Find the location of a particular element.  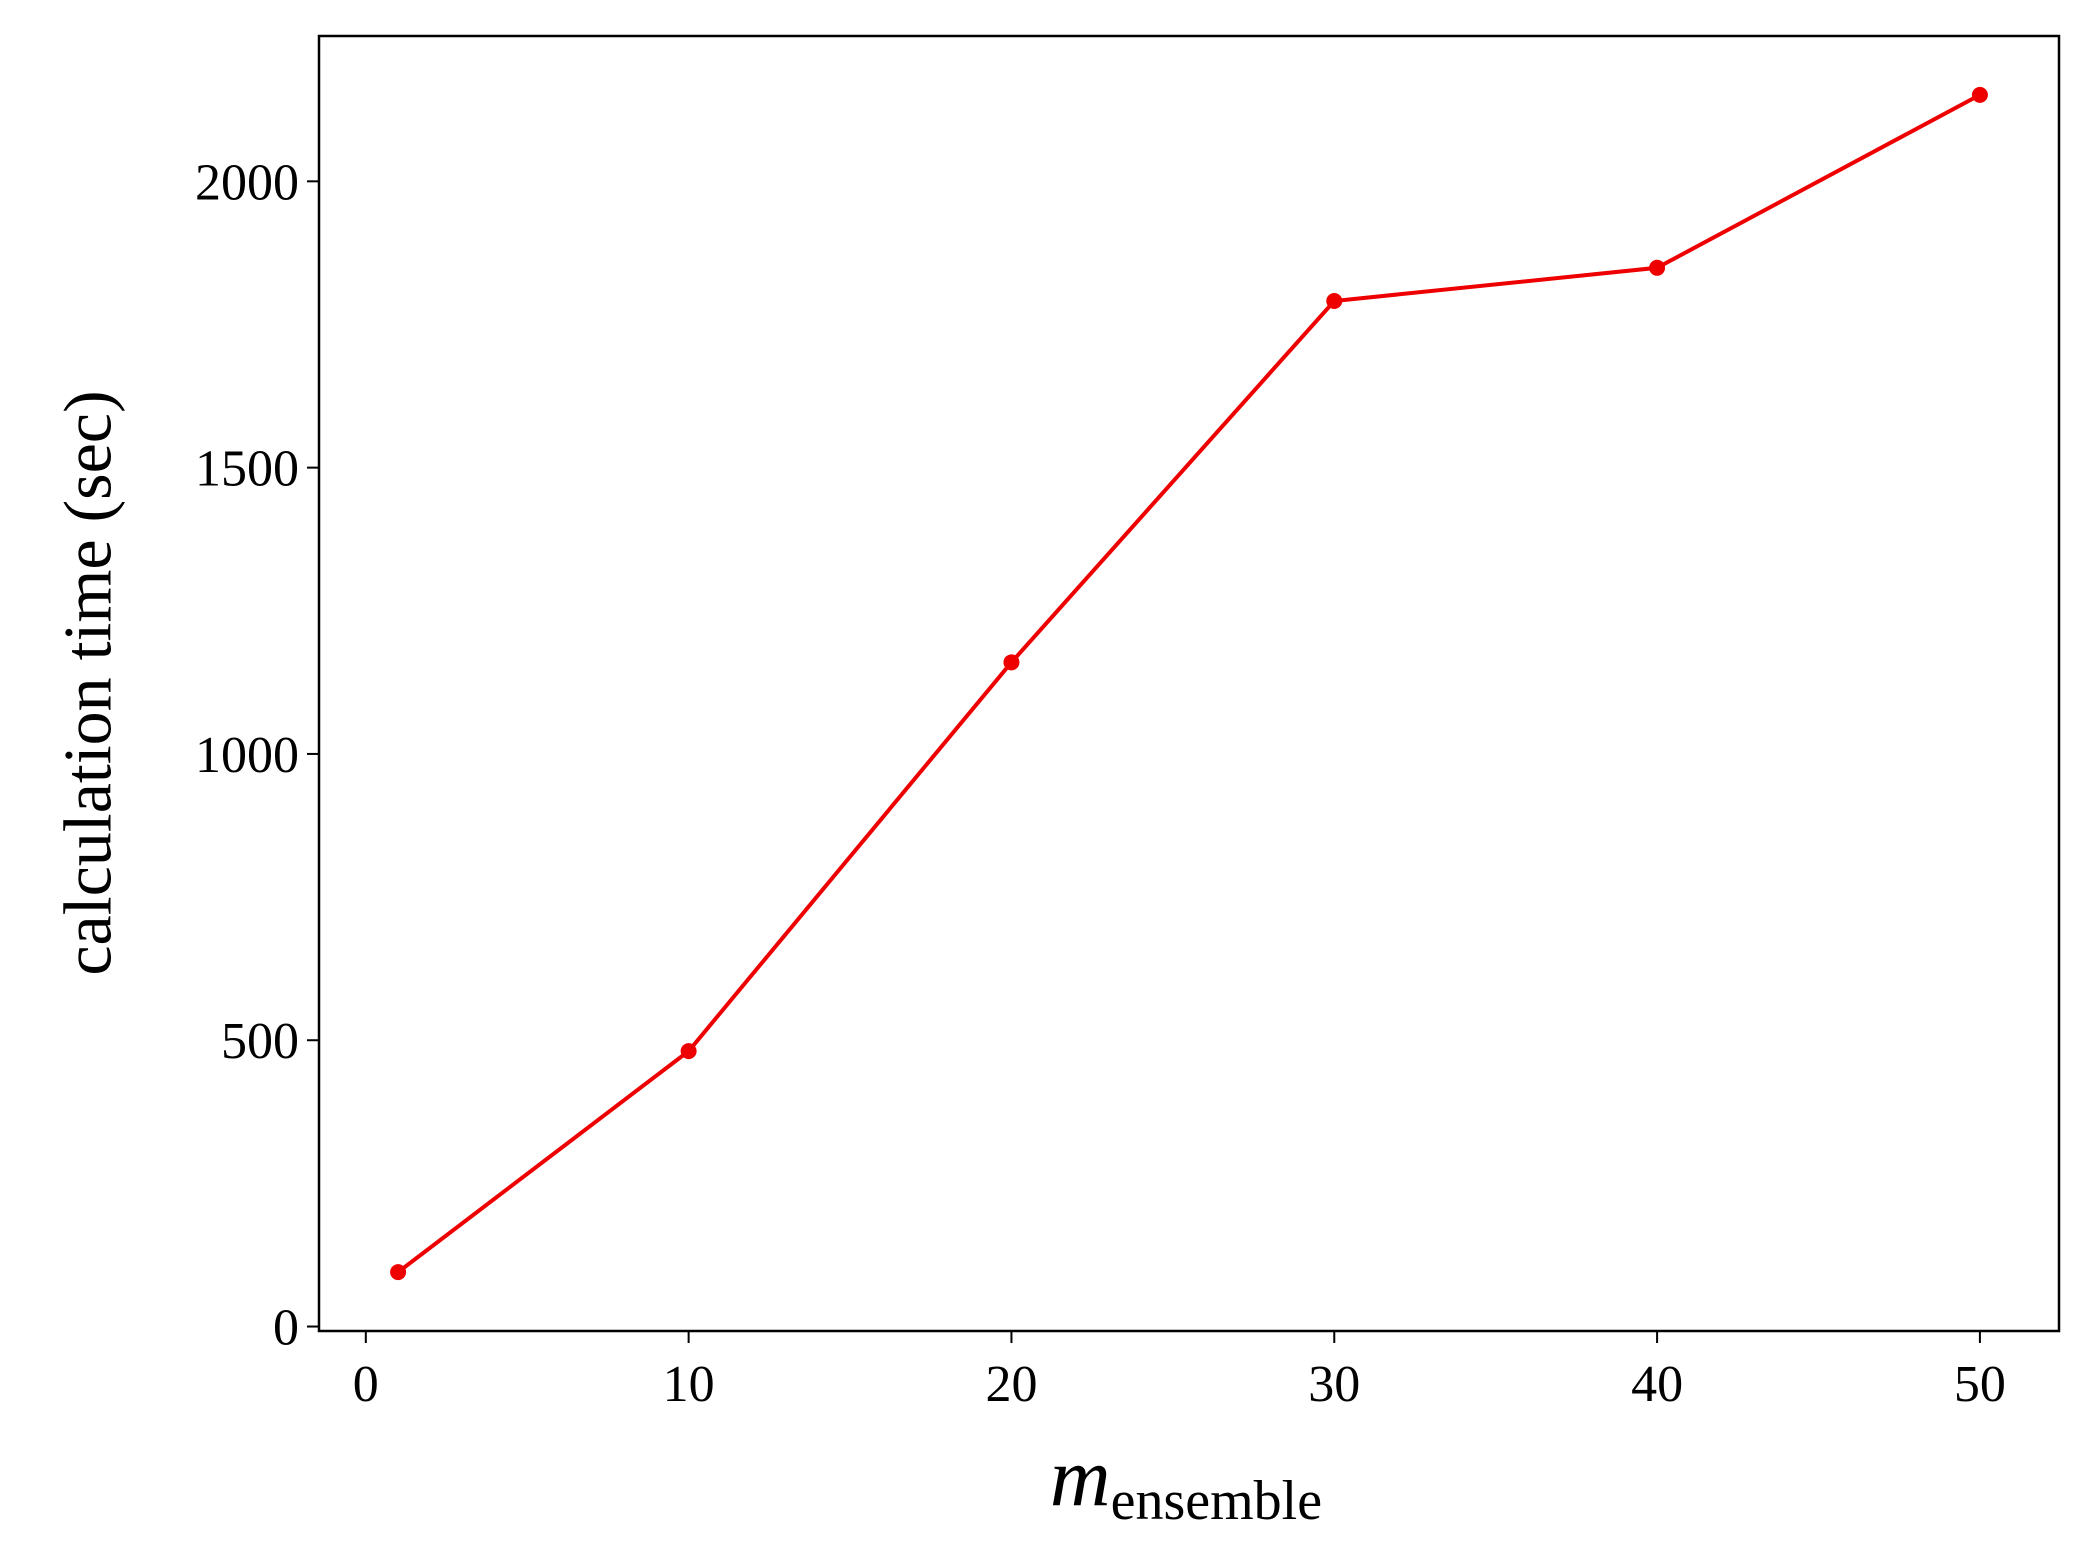

x-label-main: m is located at coordinates (1080, 1477).